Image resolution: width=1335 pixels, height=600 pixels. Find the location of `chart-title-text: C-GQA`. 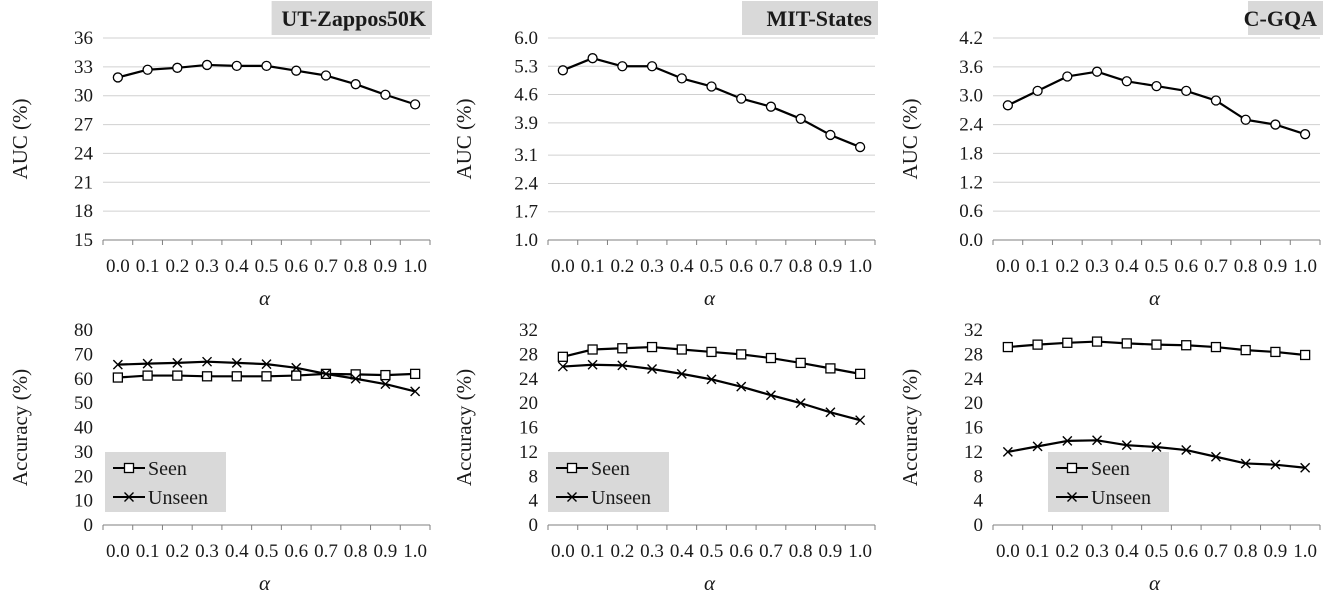

chart-title-text: C-GQA is located at coordinates (1280, 18).